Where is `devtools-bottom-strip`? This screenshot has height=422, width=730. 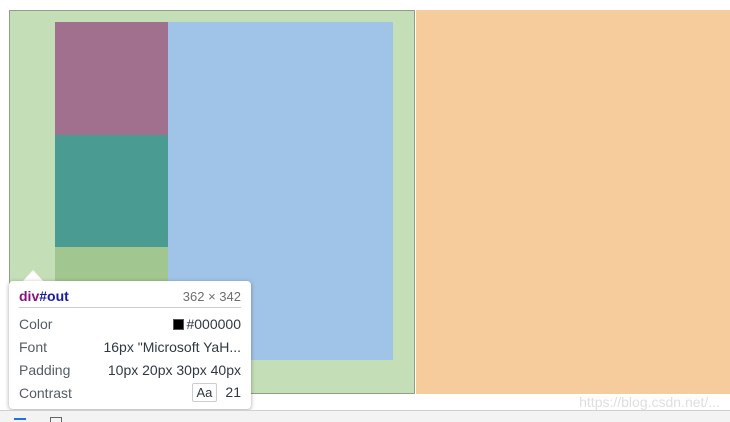 devtools-bottom-strip is located at coordinates (365, 416).